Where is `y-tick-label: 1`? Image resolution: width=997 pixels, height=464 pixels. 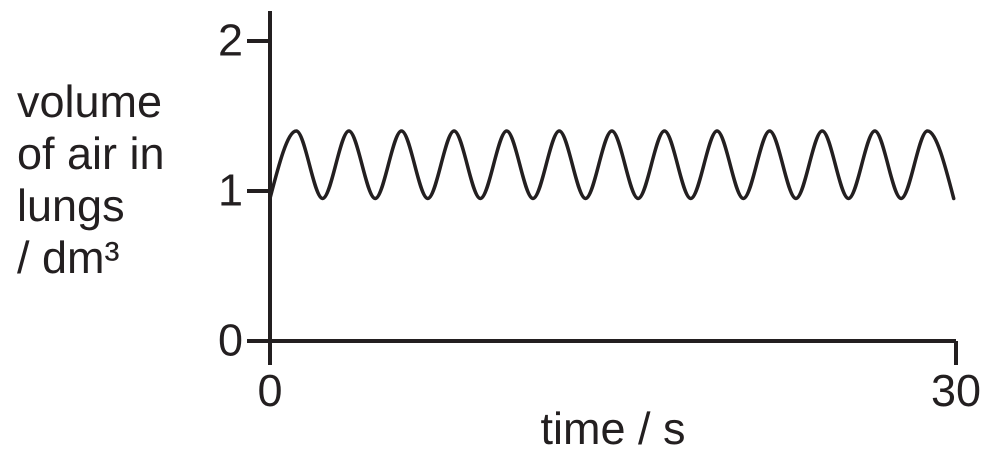
y-tick-label: 1 is located at coordinates (230, 190).